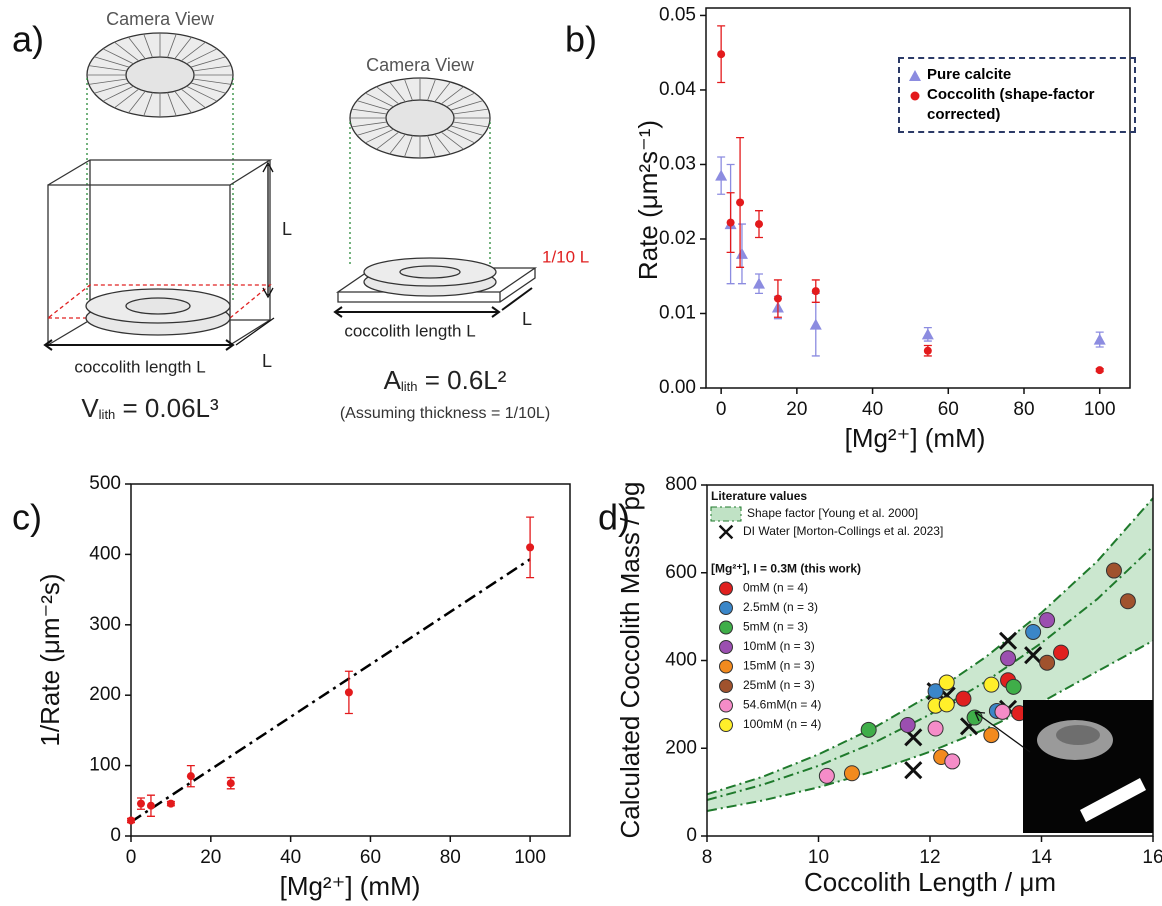 This screenshot has height=906, width=1162. What do you see at coordinates (107, 414) in the screenshot?
I see `subscript: lith` at bounding box center [107, 414].